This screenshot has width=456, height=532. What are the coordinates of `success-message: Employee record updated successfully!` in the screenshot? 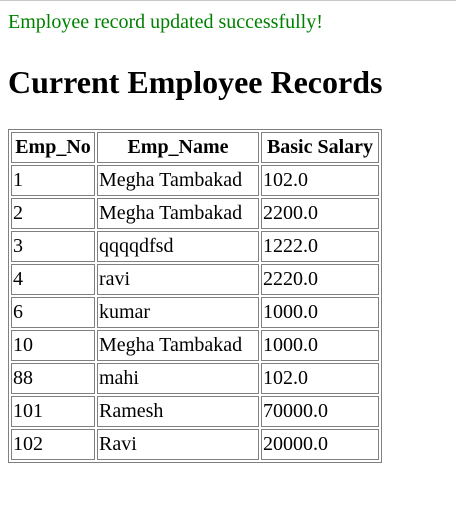 It's located at (165, 22).